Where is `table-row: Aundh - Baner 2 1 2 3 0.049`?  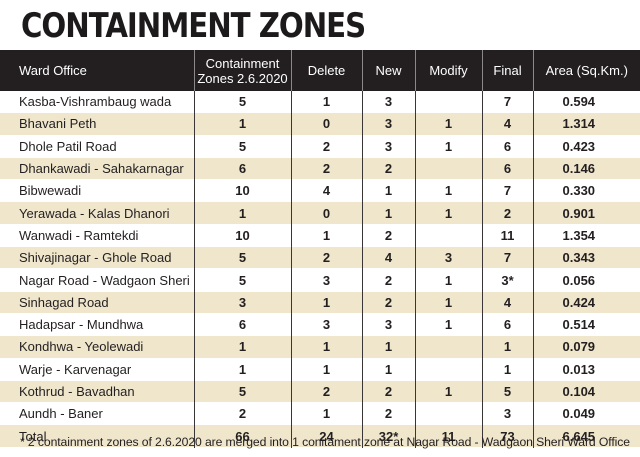 table-row: Aundh - Baner 2 1 2 3 0.049 is located at coordinates (320, 413).